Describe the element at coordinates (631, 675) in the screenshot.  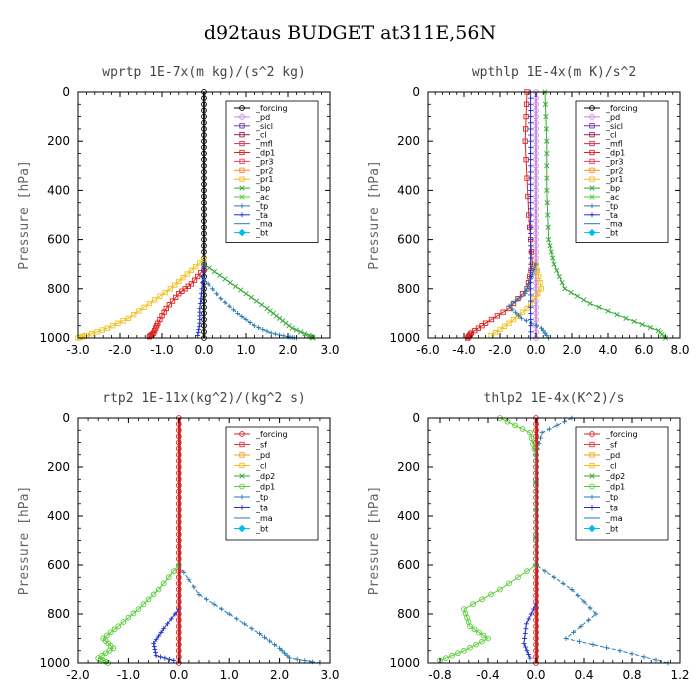
I see `x-tick-label: 0.8` at that location.